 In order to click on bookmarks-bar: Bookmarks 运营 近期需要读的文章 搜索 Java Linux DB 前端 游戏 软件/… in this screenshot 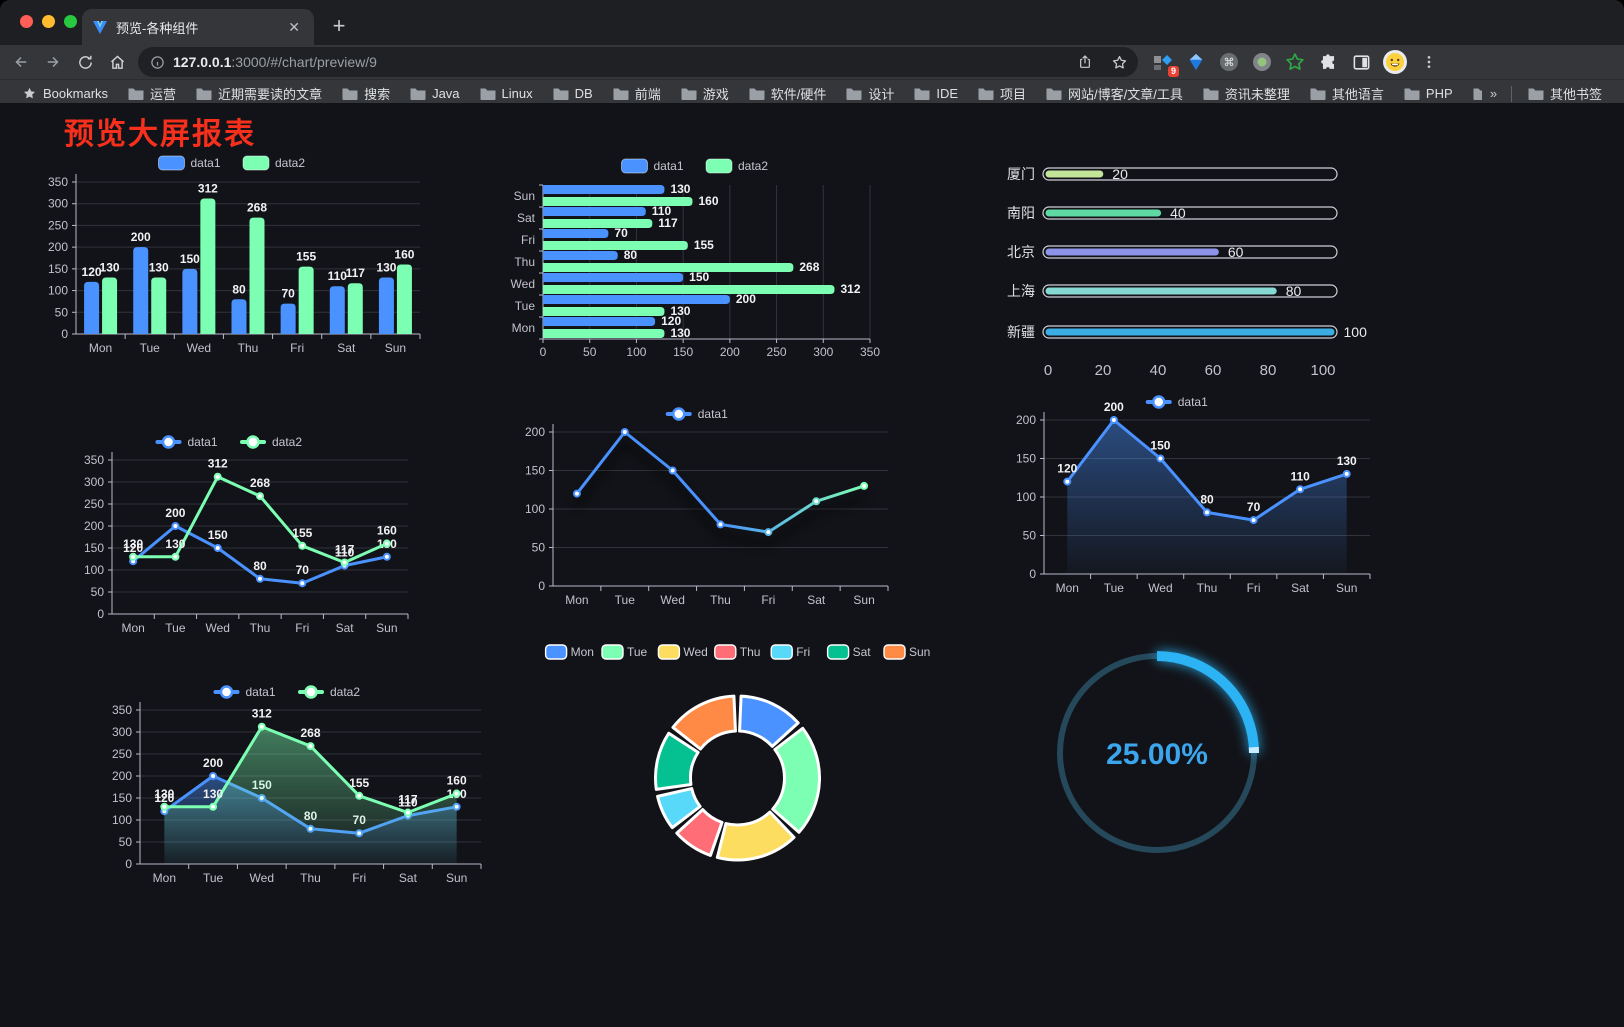, I will do `click(812, 93)`.